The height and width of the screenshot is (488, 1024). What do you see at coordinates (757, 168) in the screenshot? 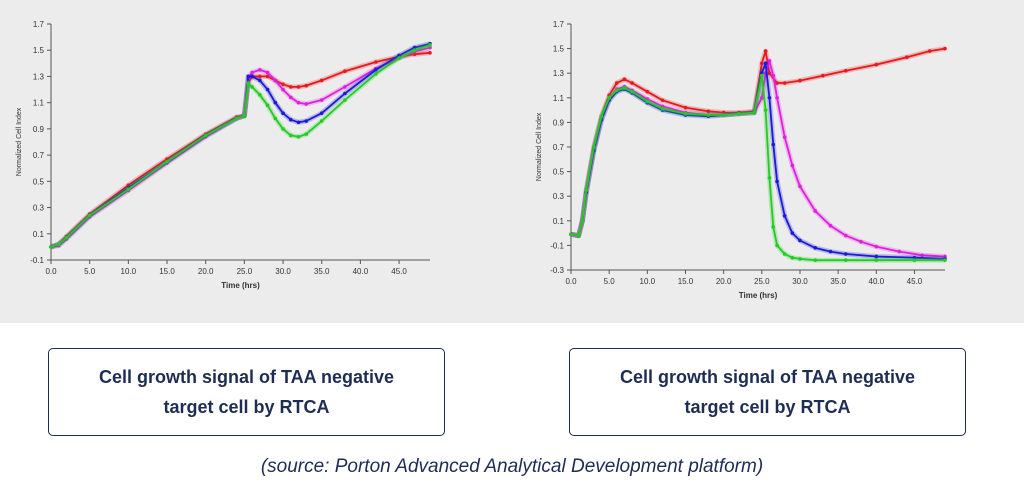
I see `series-line` at bounding box center [757, 168].